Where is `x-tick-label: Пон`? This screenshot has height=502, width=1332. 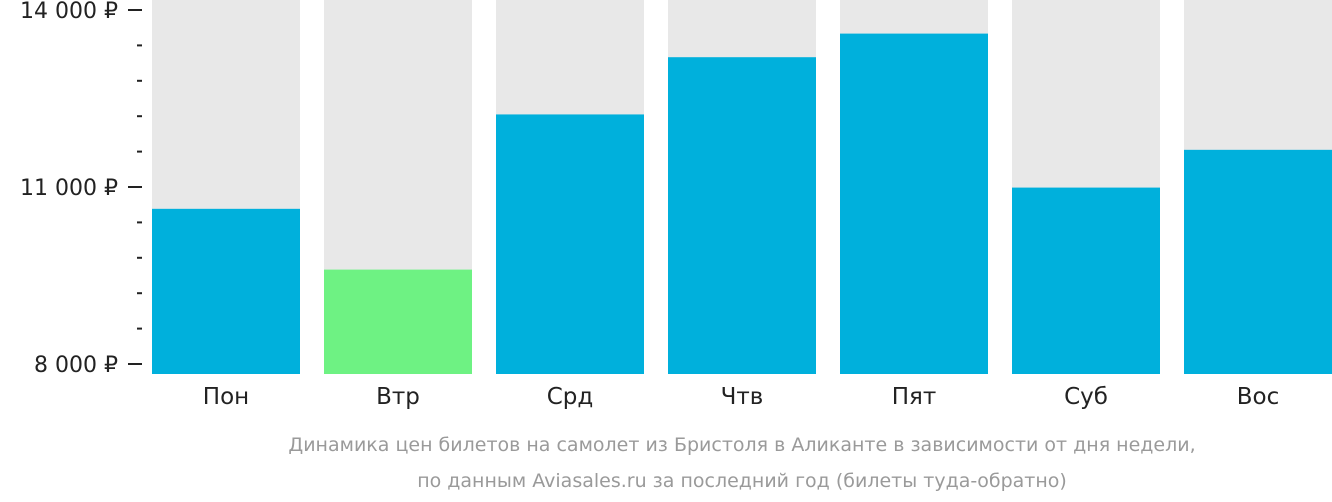 x-tick-label: Пон is located at coordinates (226, 397).